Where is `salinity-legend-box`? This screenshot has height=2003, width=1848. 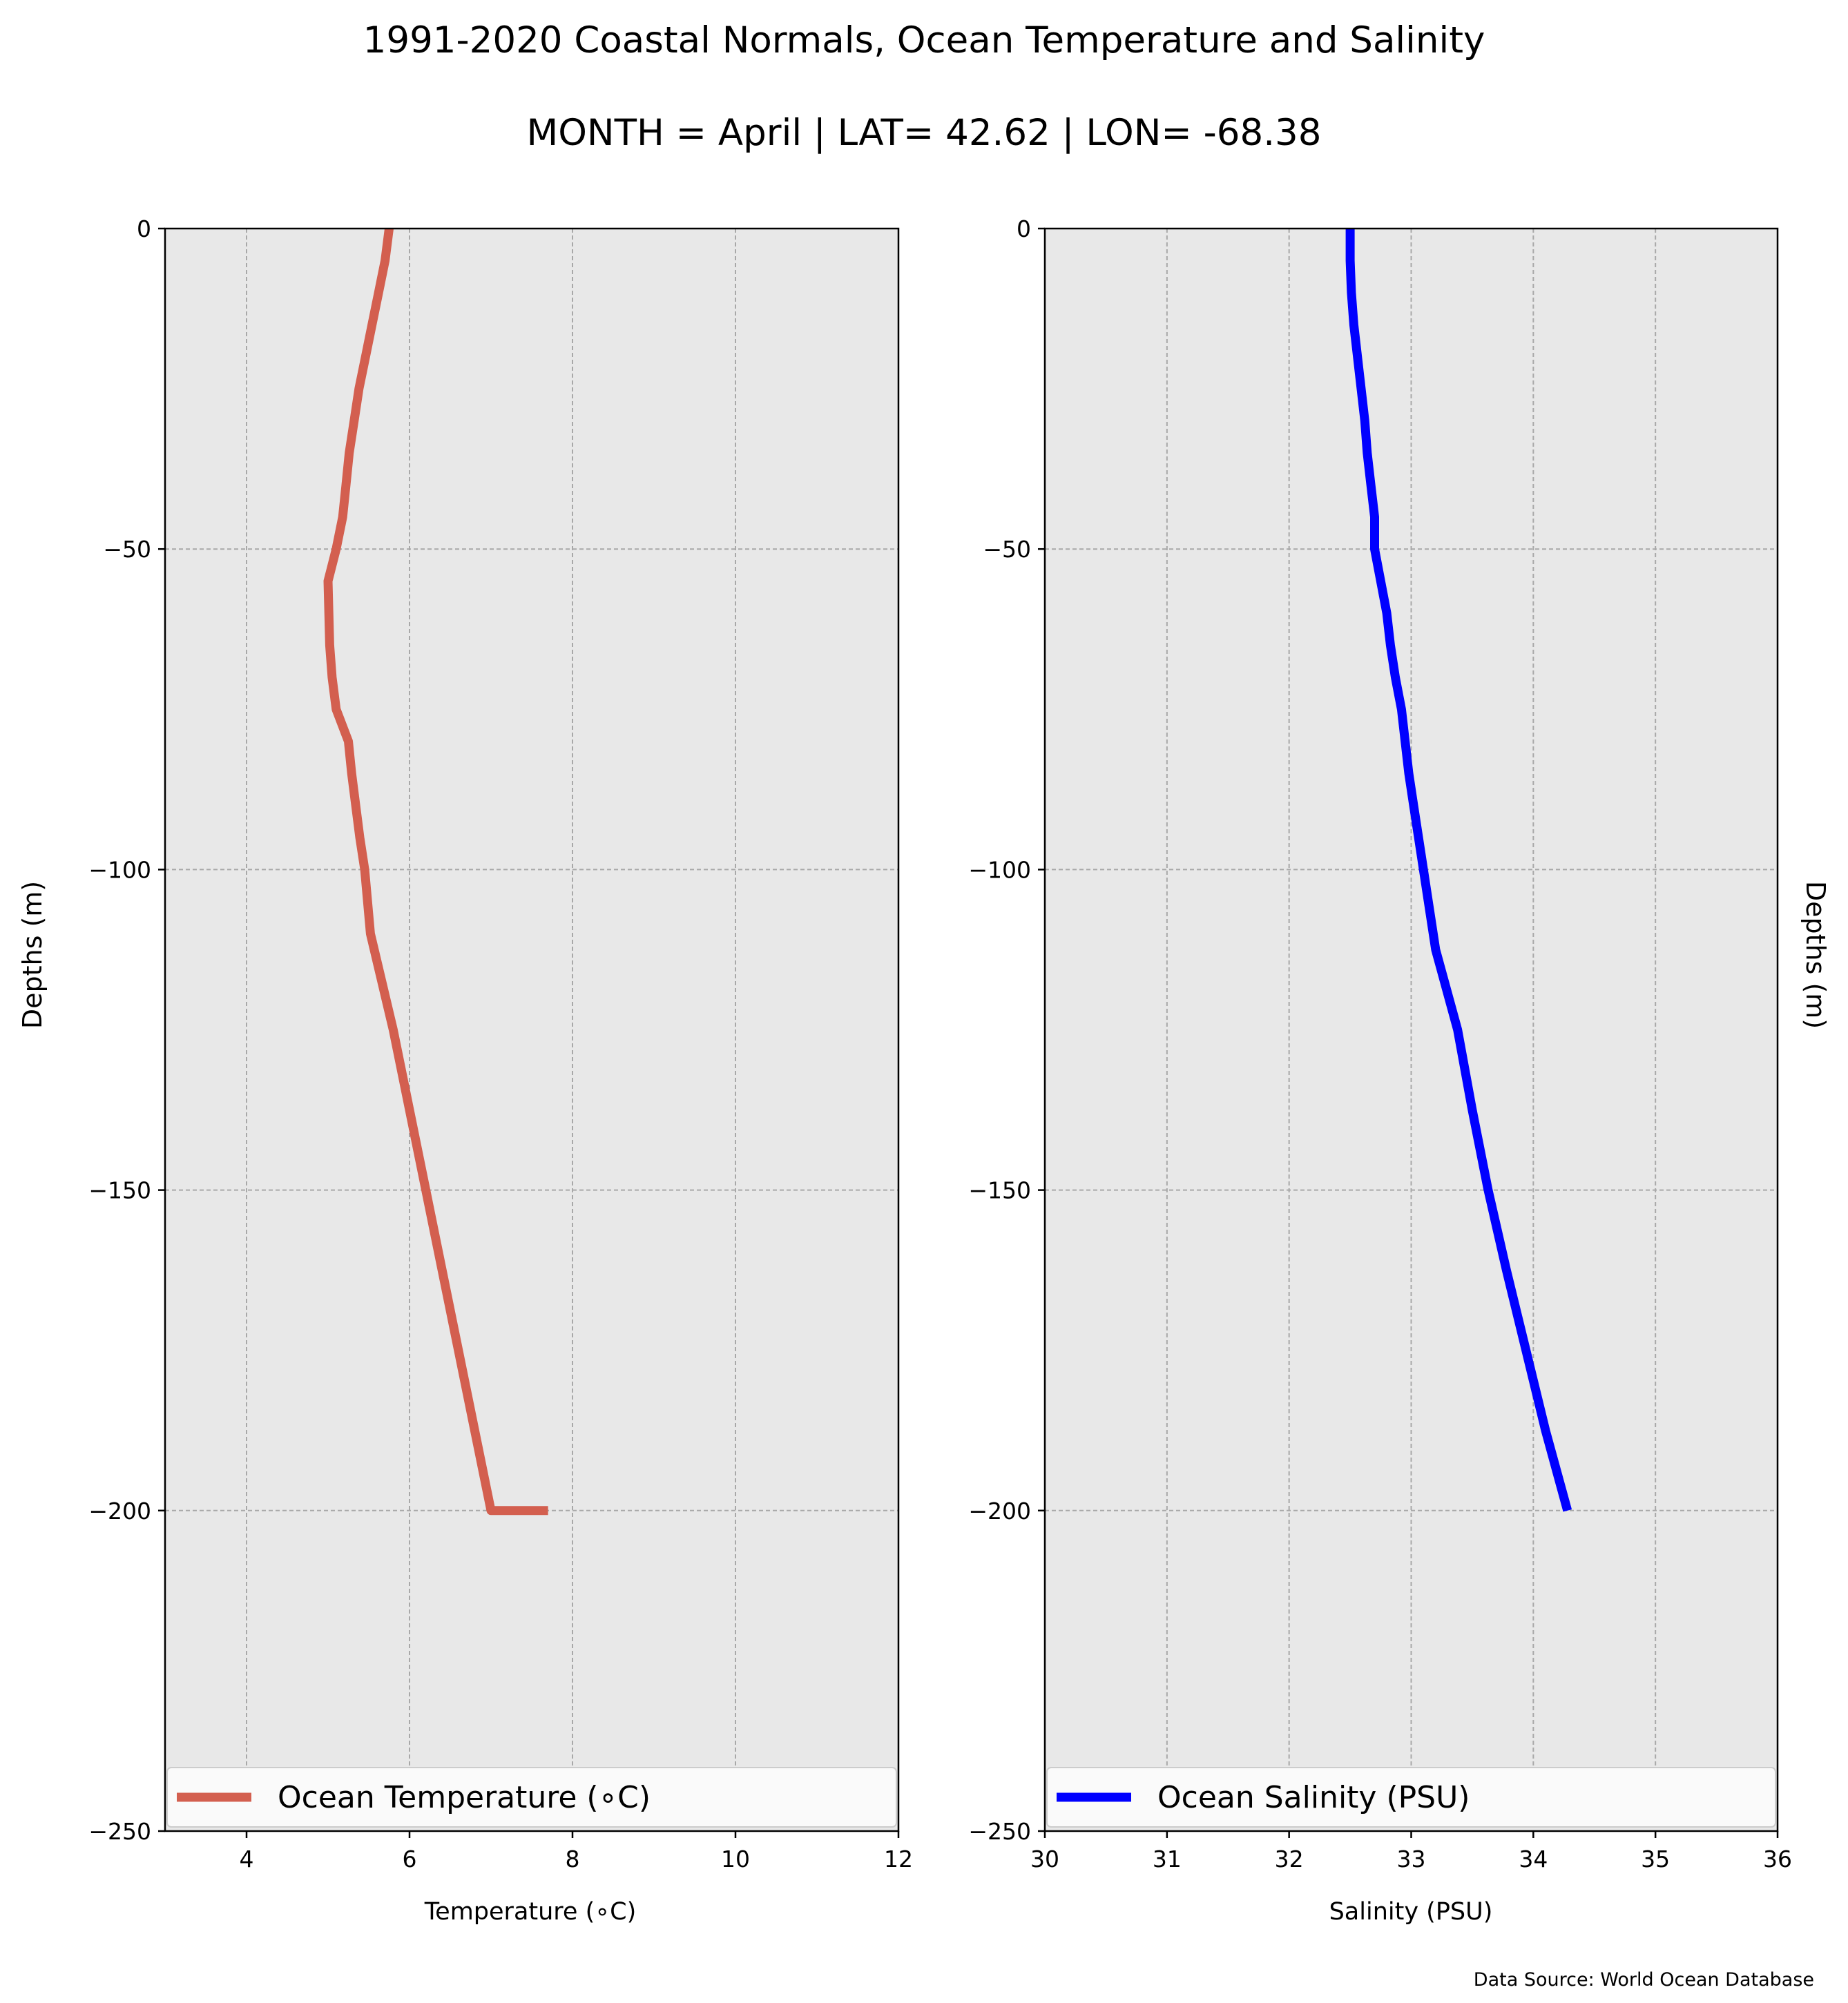 salinity-legend-box is located at coordinates (1411, 1798).